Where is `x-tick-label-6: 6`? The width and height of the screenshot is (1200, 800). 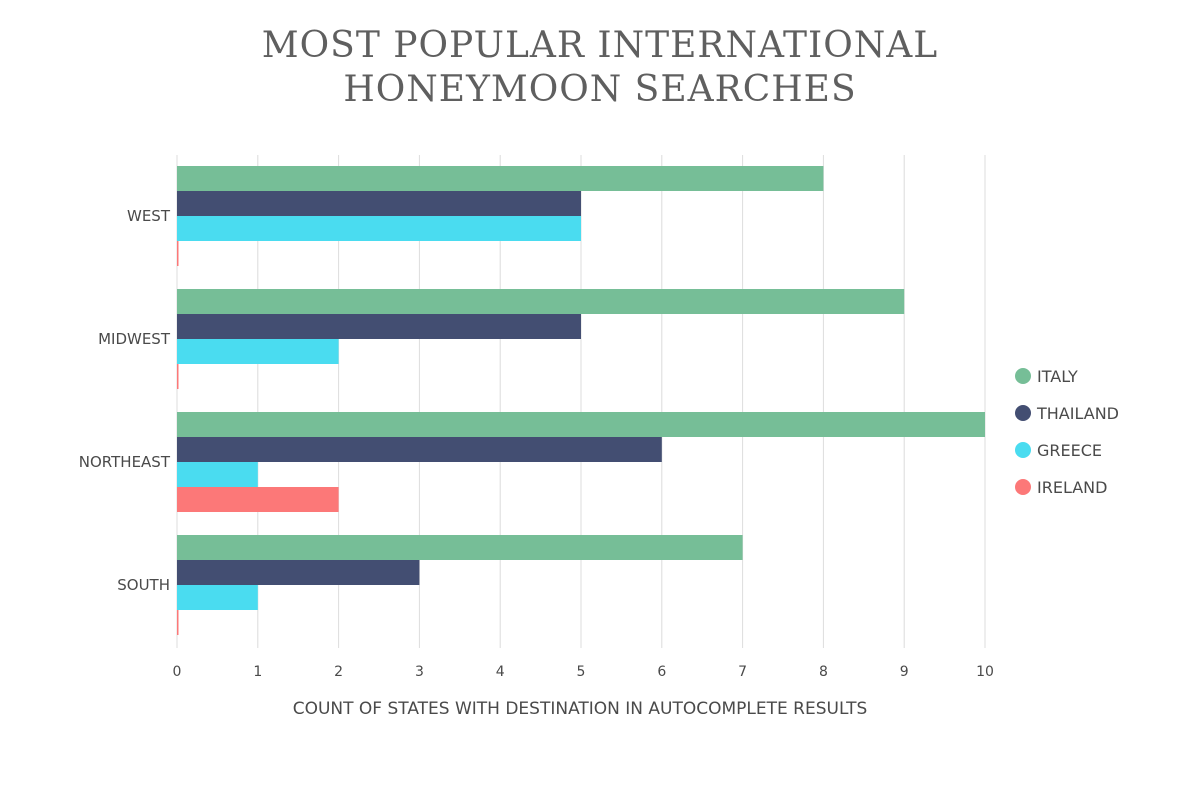 x-tick-label-6: 6 is located at coordinates (661, 672).